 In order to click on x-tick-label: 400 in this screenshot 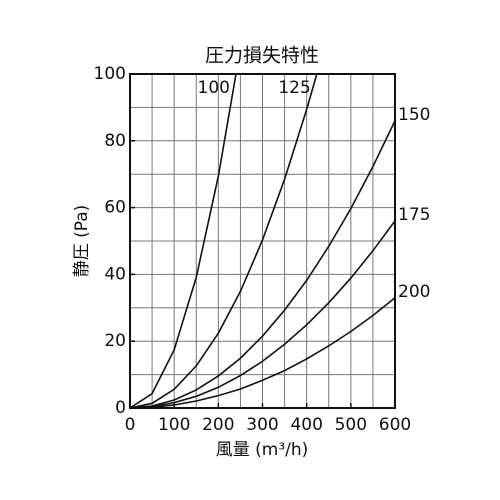, I will do `click(306, 425)`.